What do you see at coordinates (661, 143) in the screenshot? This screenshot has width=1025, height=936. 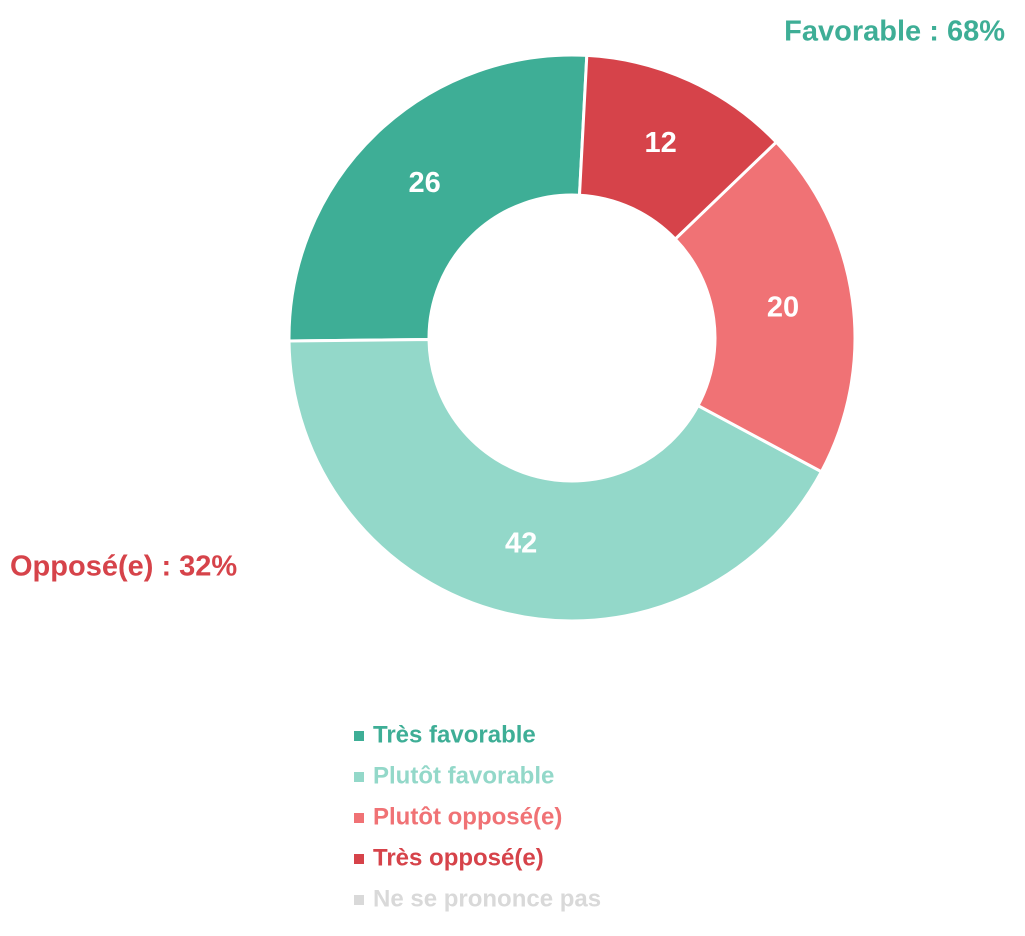 I see `data-label: 12` at bounding box center [661, 143].